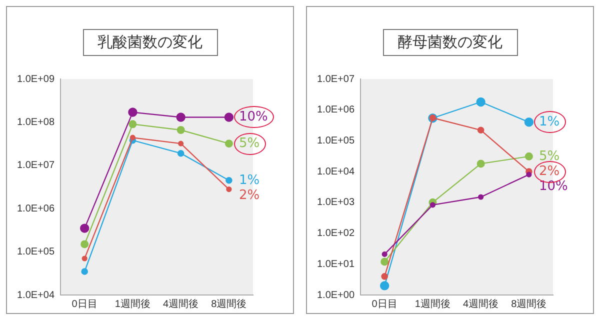 The height and width of the screenshot is (321, 600). I want to click on chart-title: 酵母菌数の変化, so click(450, 42).